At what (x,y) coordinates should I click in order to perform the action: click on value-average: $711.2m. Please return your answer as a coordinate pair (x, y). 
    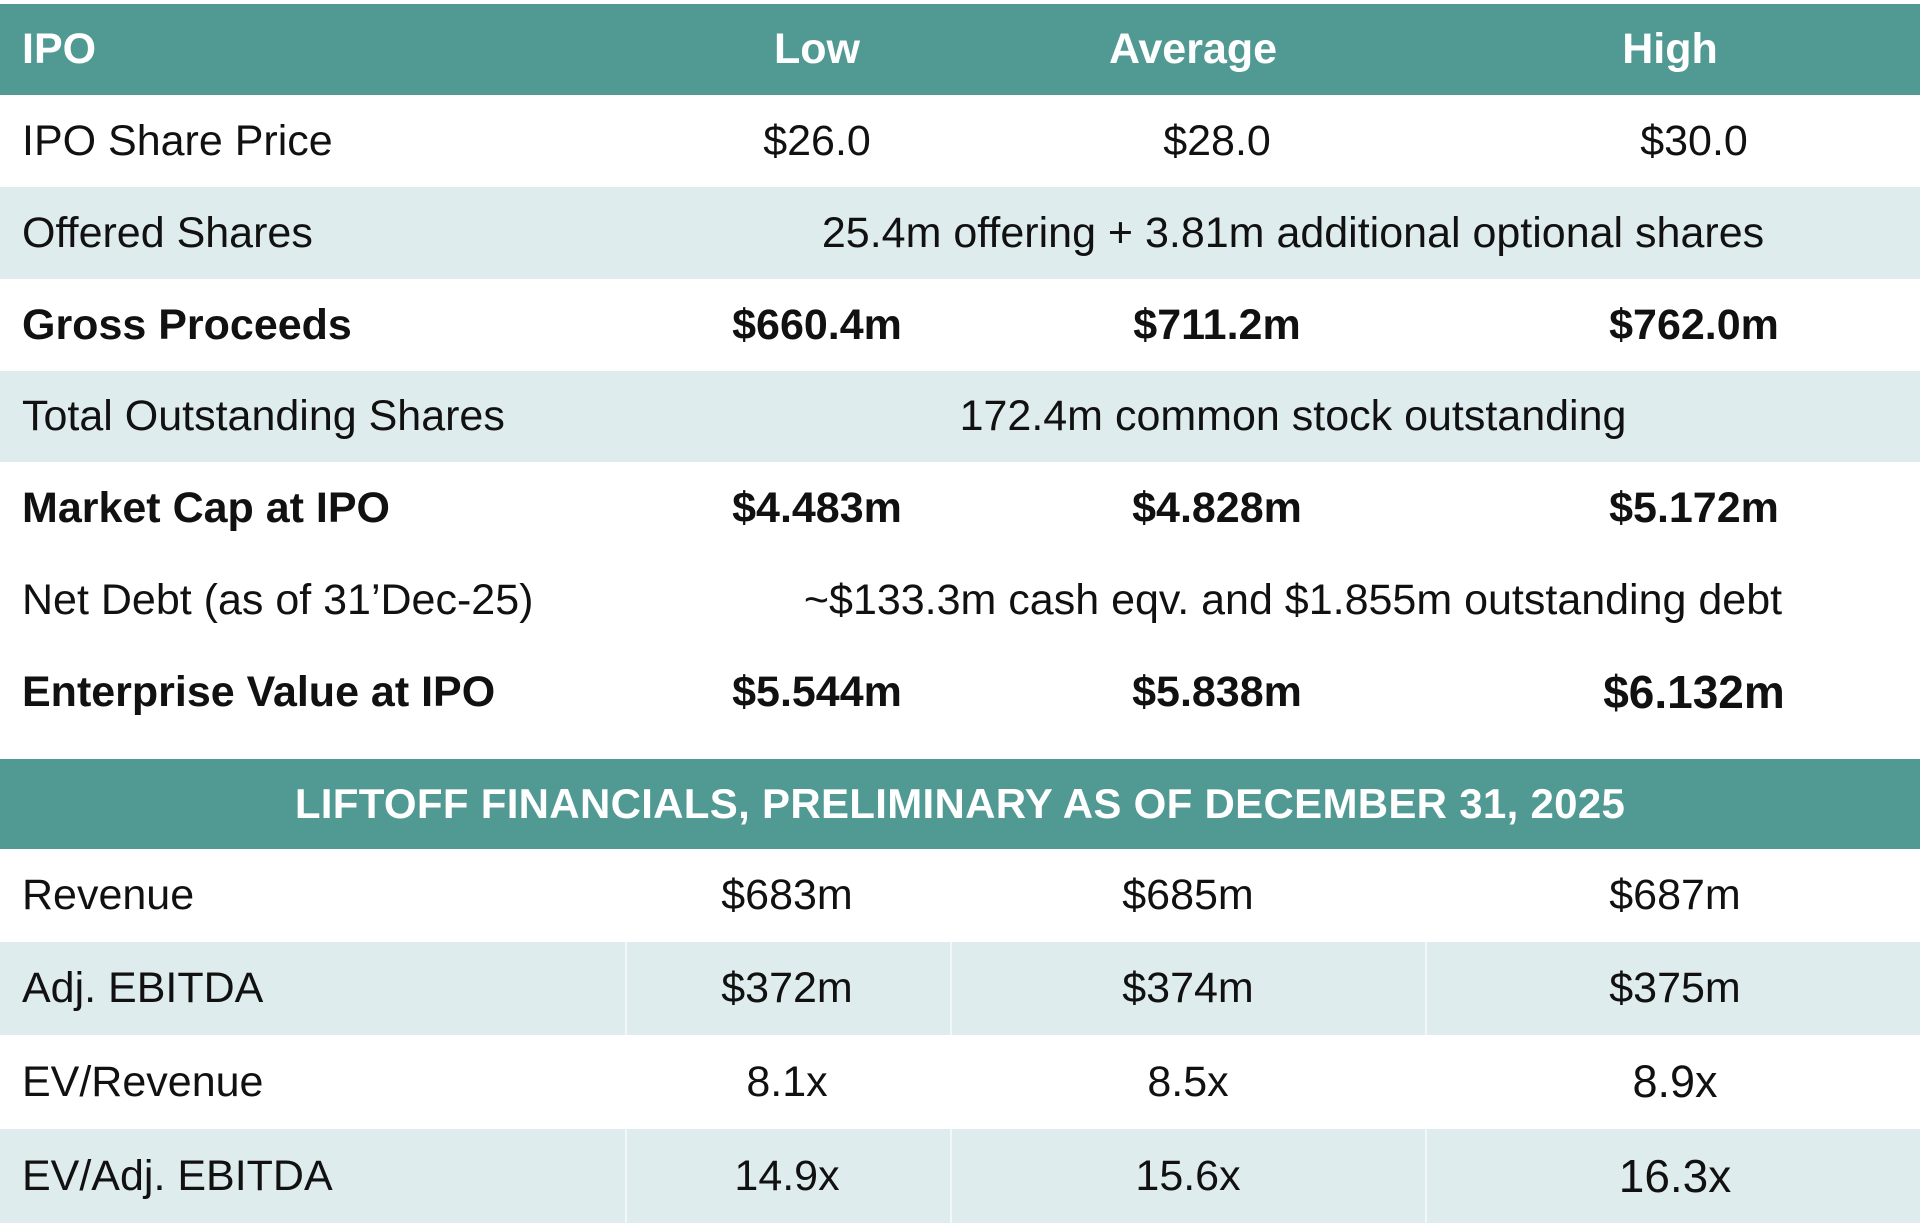
    Looking at the image, I should click on (1217, 324).